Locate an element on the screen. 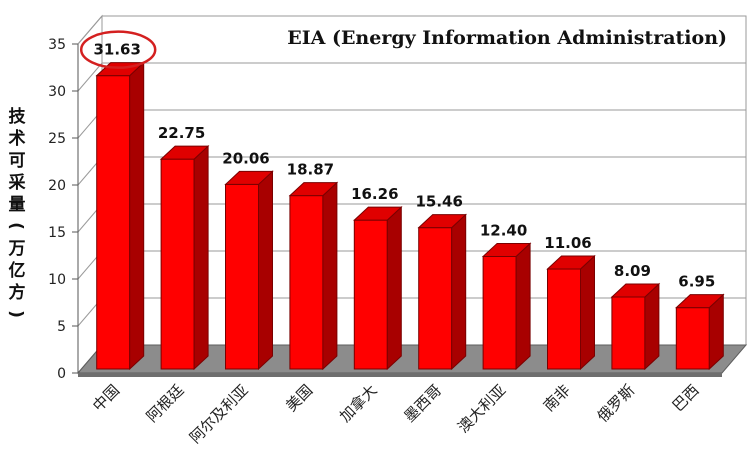 The height and width of the screenshot is (475, 752). x-tick-label: 南非 is located at coordinates (557, 398).